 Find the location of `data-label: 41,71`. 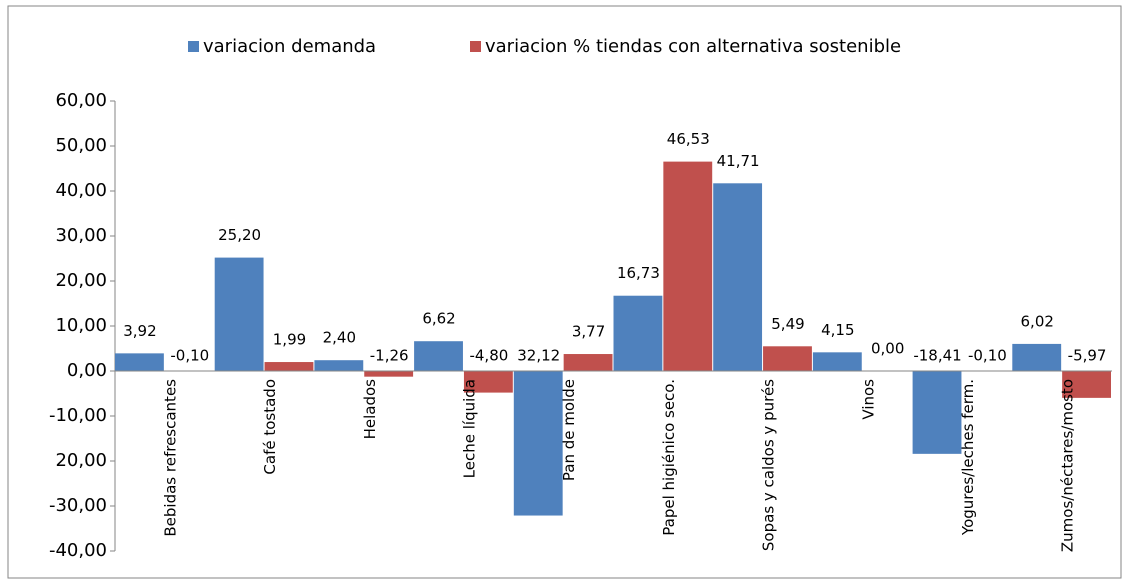

data-label: 41,71 is located at coordinates (738, 161).